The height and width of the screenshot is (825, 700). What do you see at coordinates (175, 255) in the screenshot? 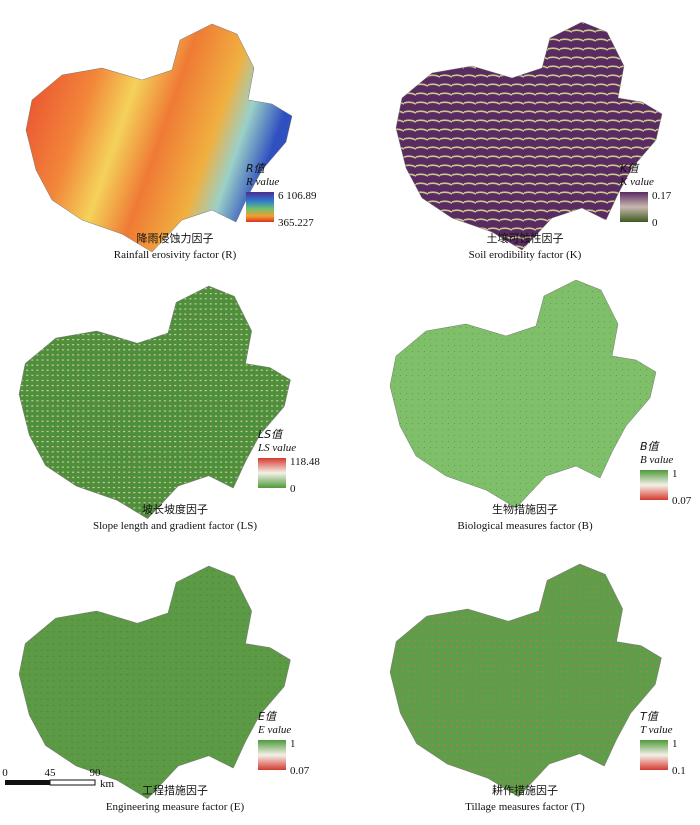
I see `caption-en: Rainfall erosivity factor (R)` at bounding box center [175, 255].